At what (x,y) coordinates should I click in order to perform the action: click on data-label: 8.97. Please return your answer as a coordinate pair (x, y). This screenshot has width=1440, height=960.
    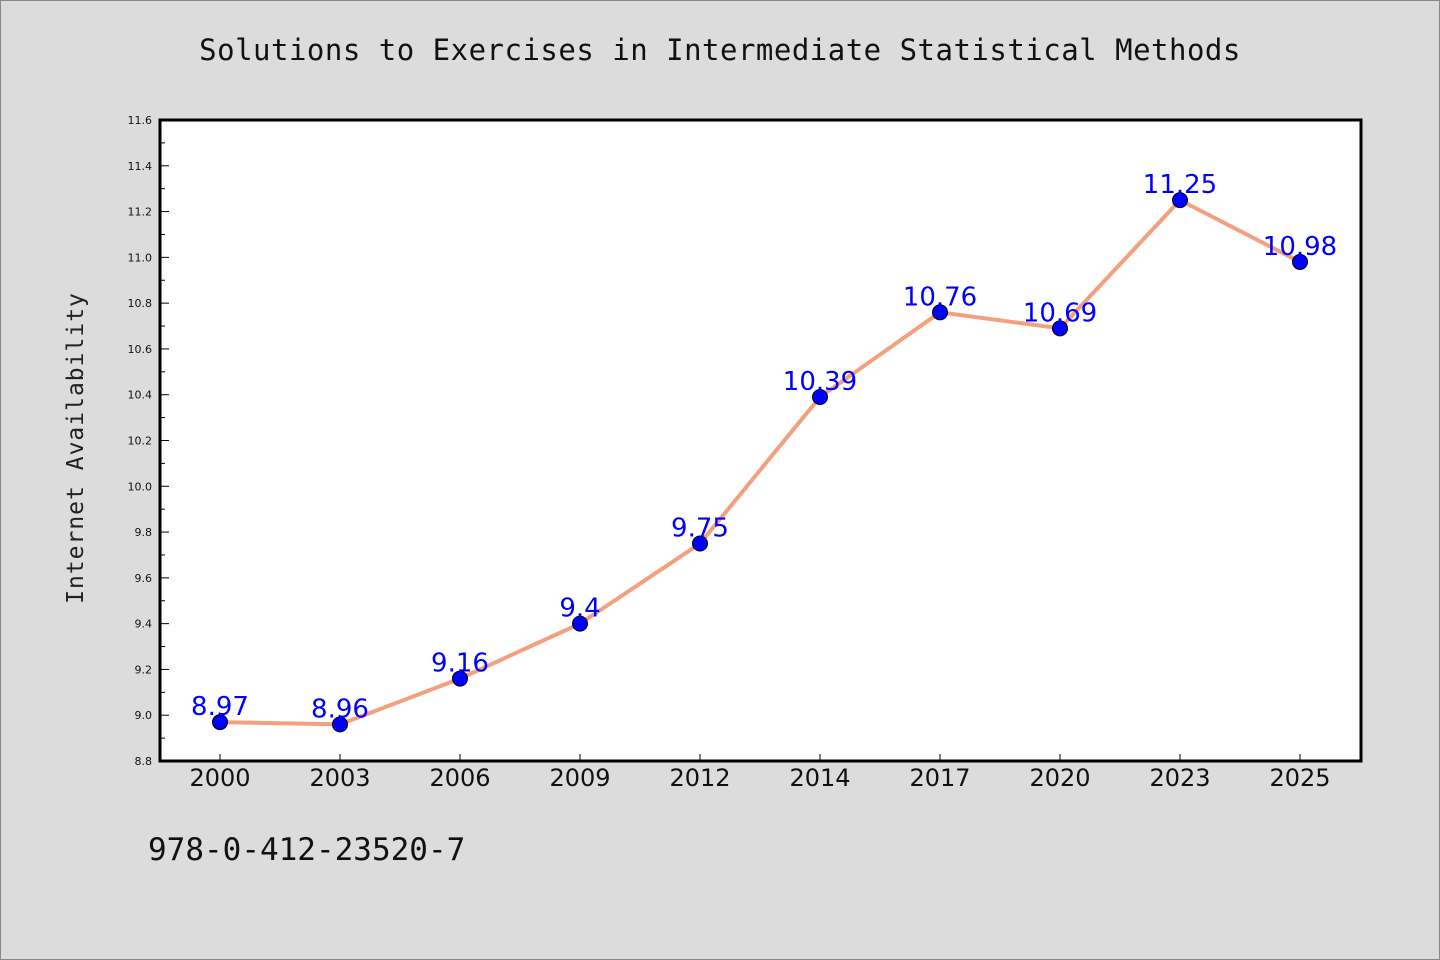
    Looking at the image, I should click on (220, 707).